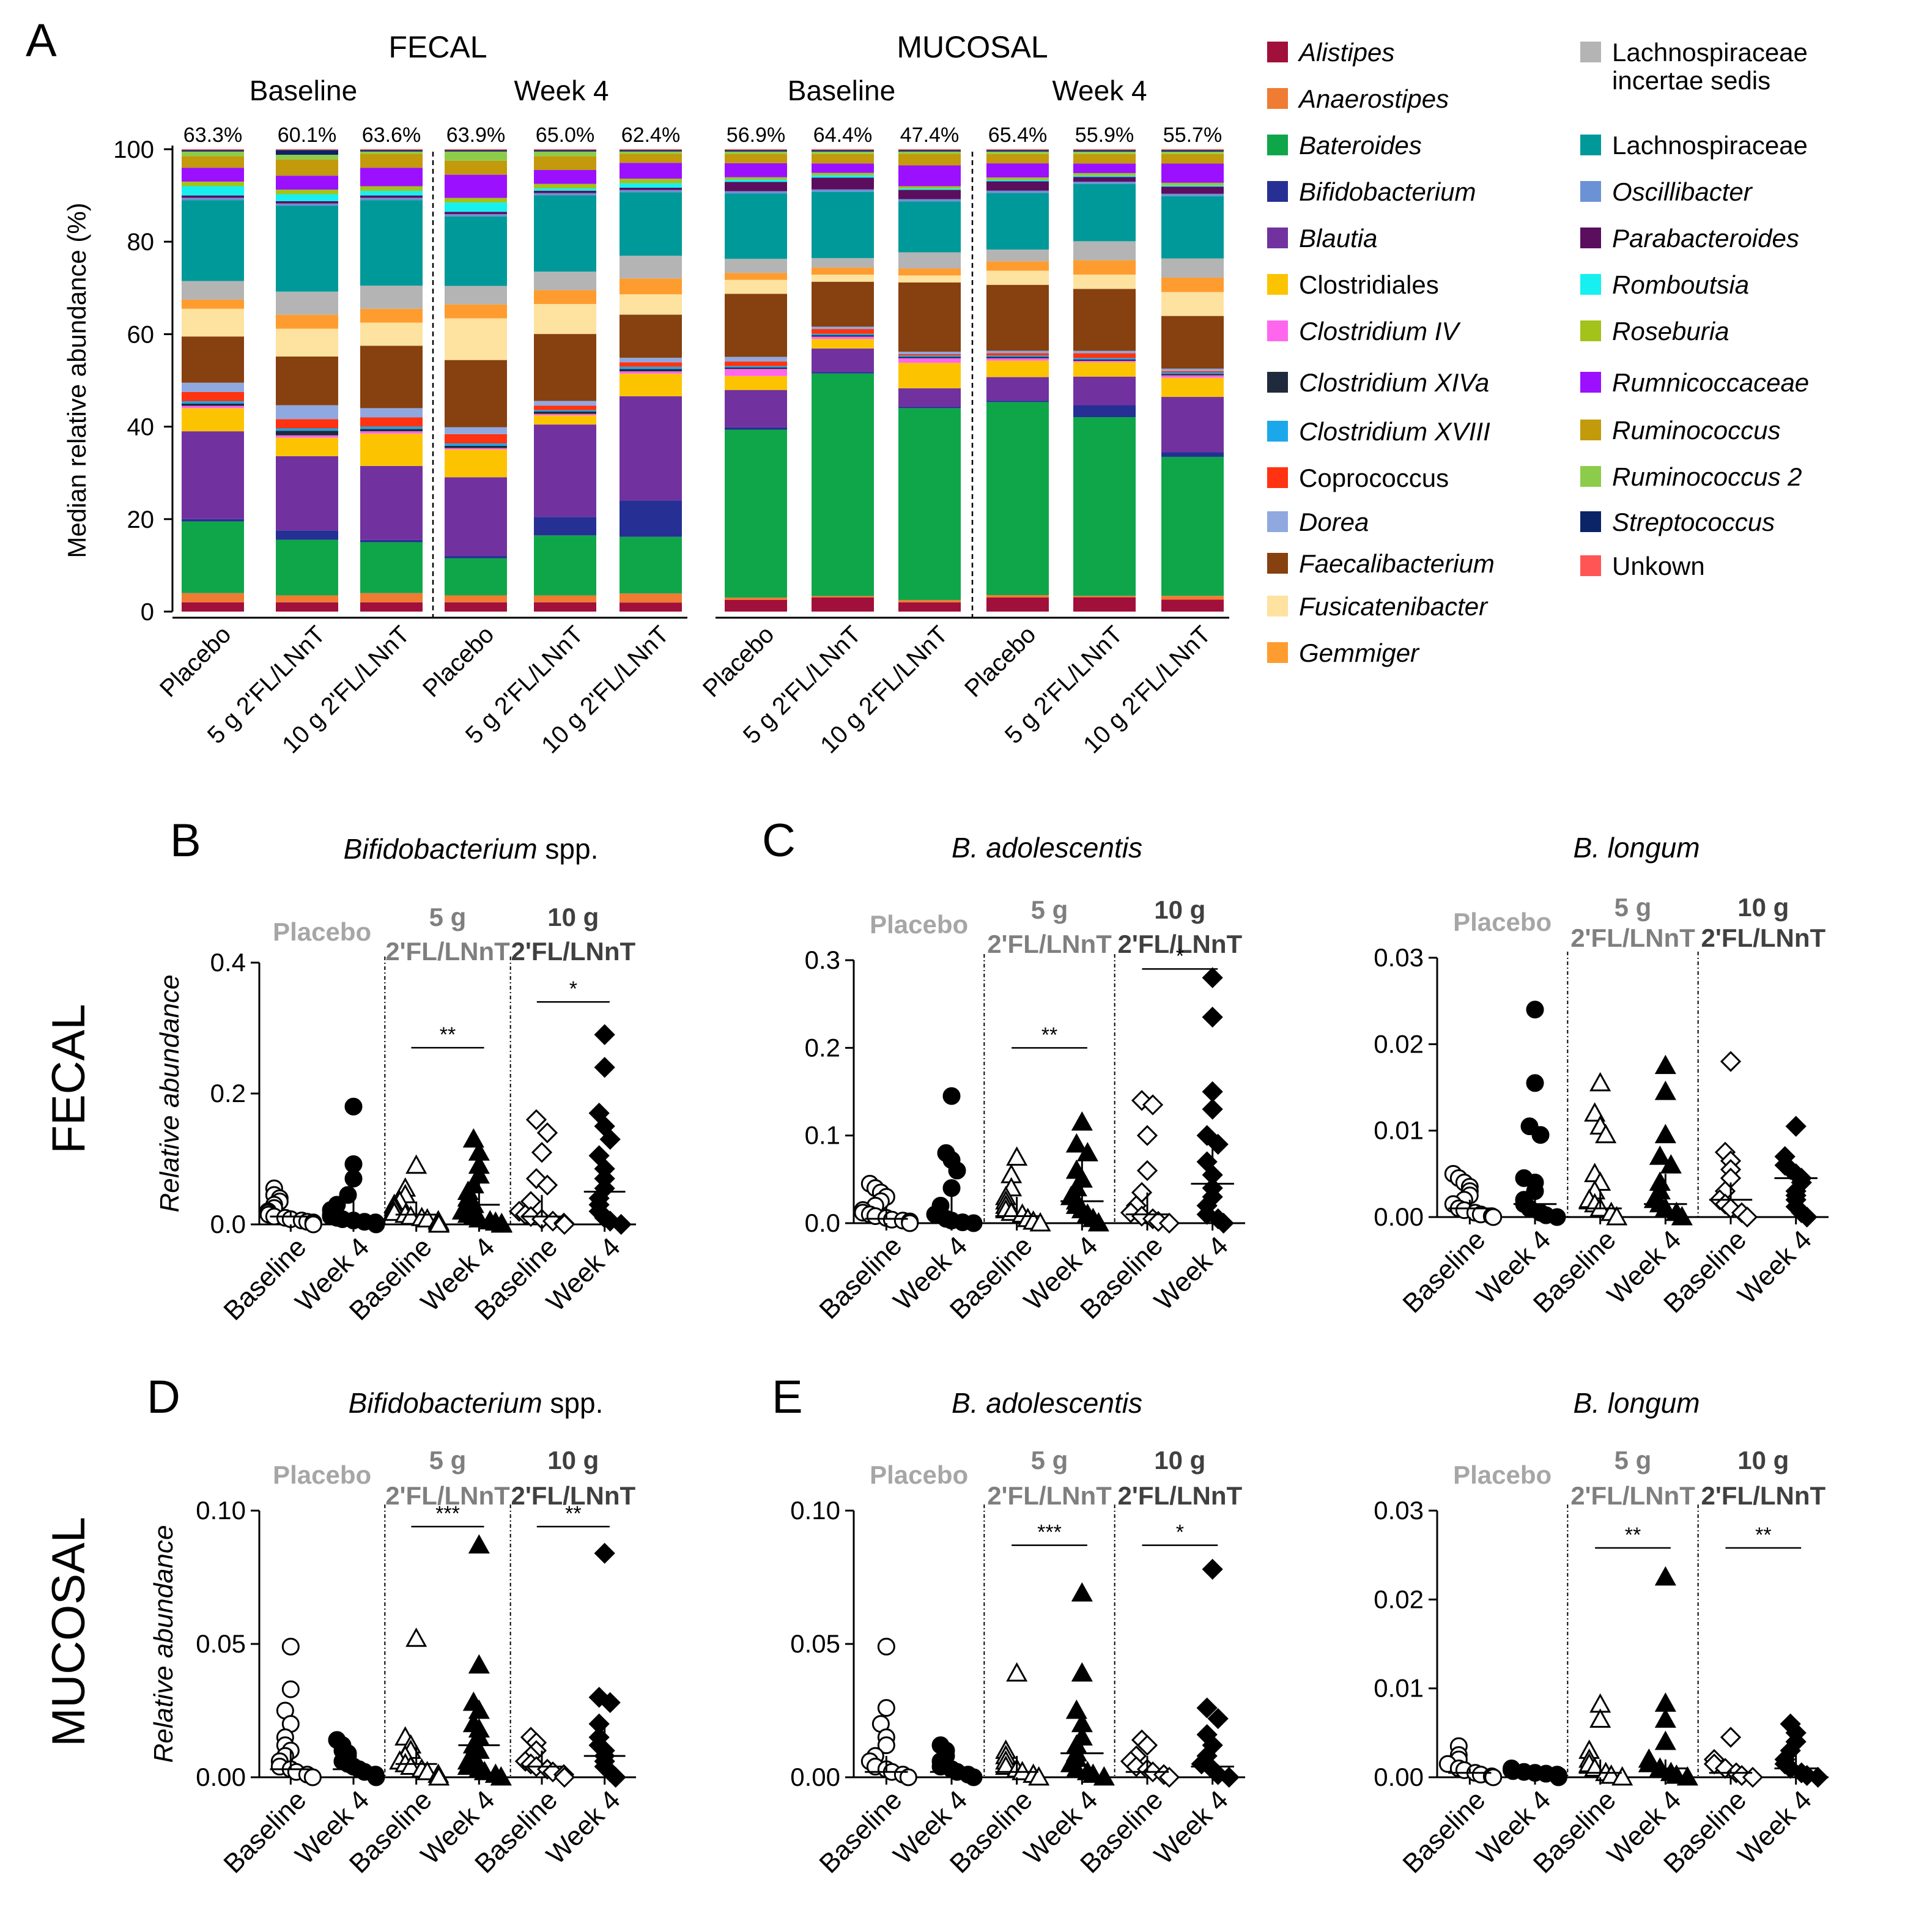 The width and height of the screenshot is (1905, 1932). What do you see at coordinates (929, 375) in the screenshot?
I see `bar-segment-clostridiales` at bounding box center [929, 375].